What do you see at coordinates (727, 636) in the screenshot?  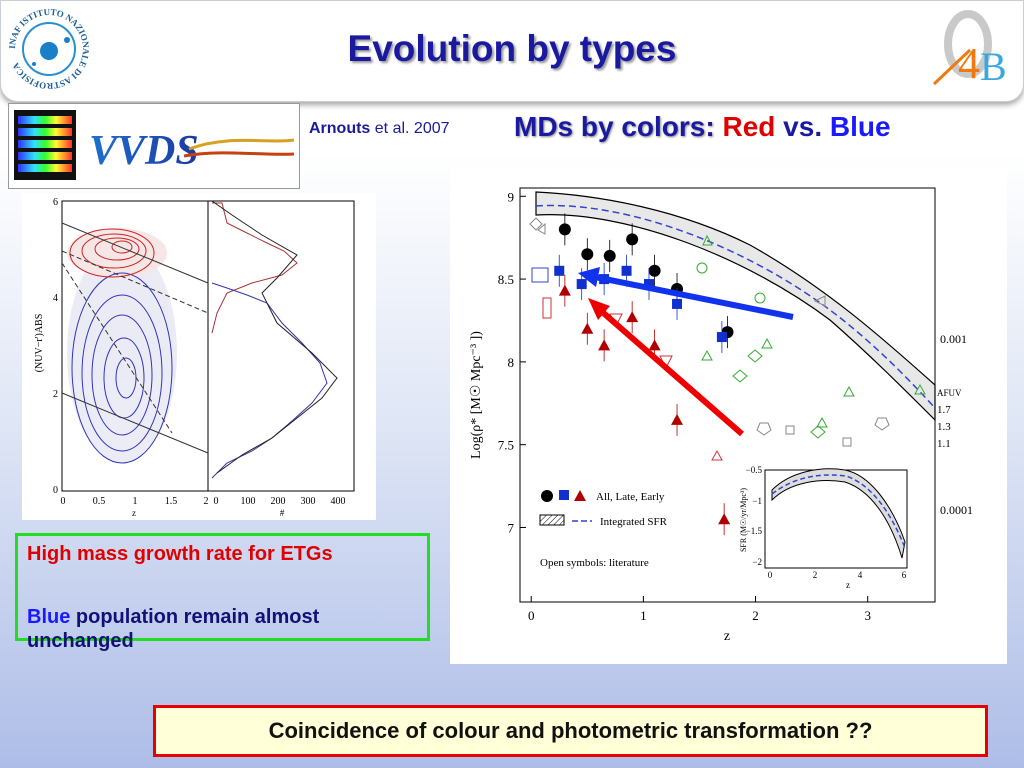 I see `x-axis-label: z` at bounding box center [727, 636].